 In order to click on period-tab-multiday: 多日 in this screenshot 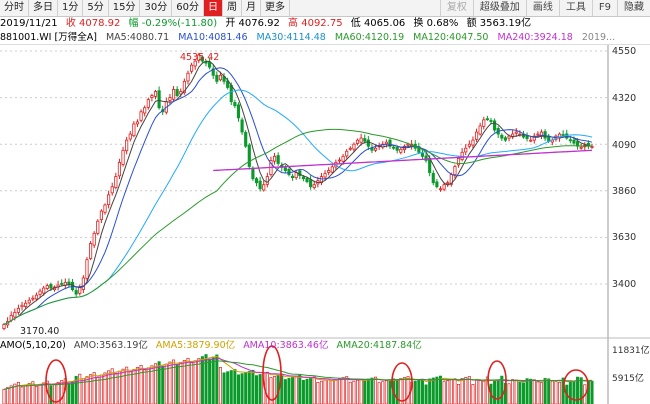, I will do `click(43, 8)`.